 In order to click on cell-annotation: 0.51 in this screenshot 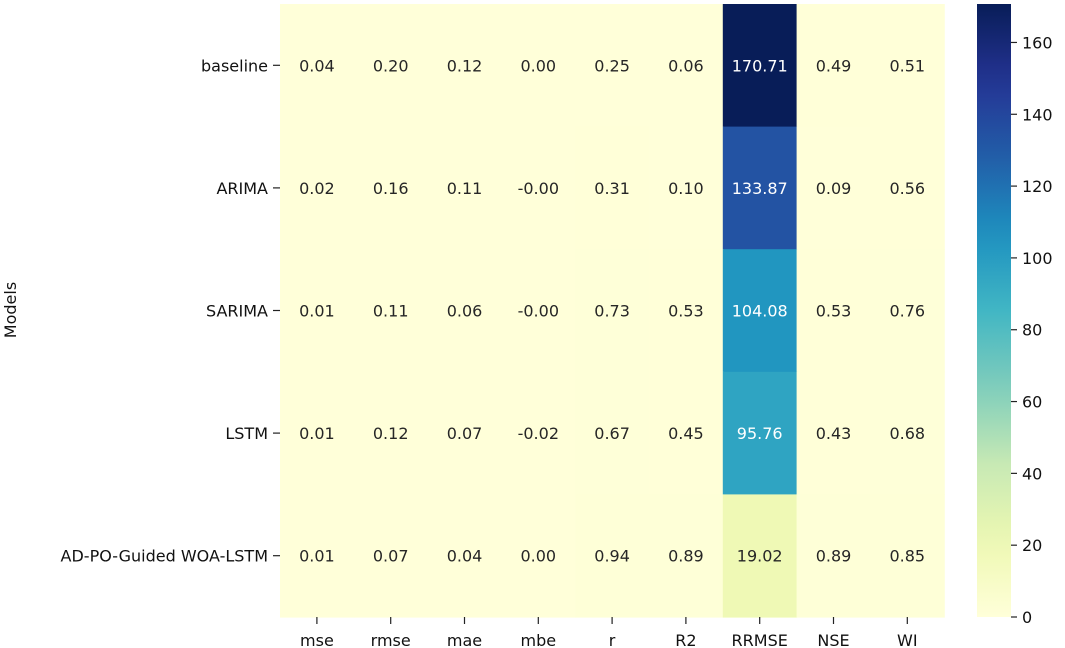, I will do `click(907, 65)`.